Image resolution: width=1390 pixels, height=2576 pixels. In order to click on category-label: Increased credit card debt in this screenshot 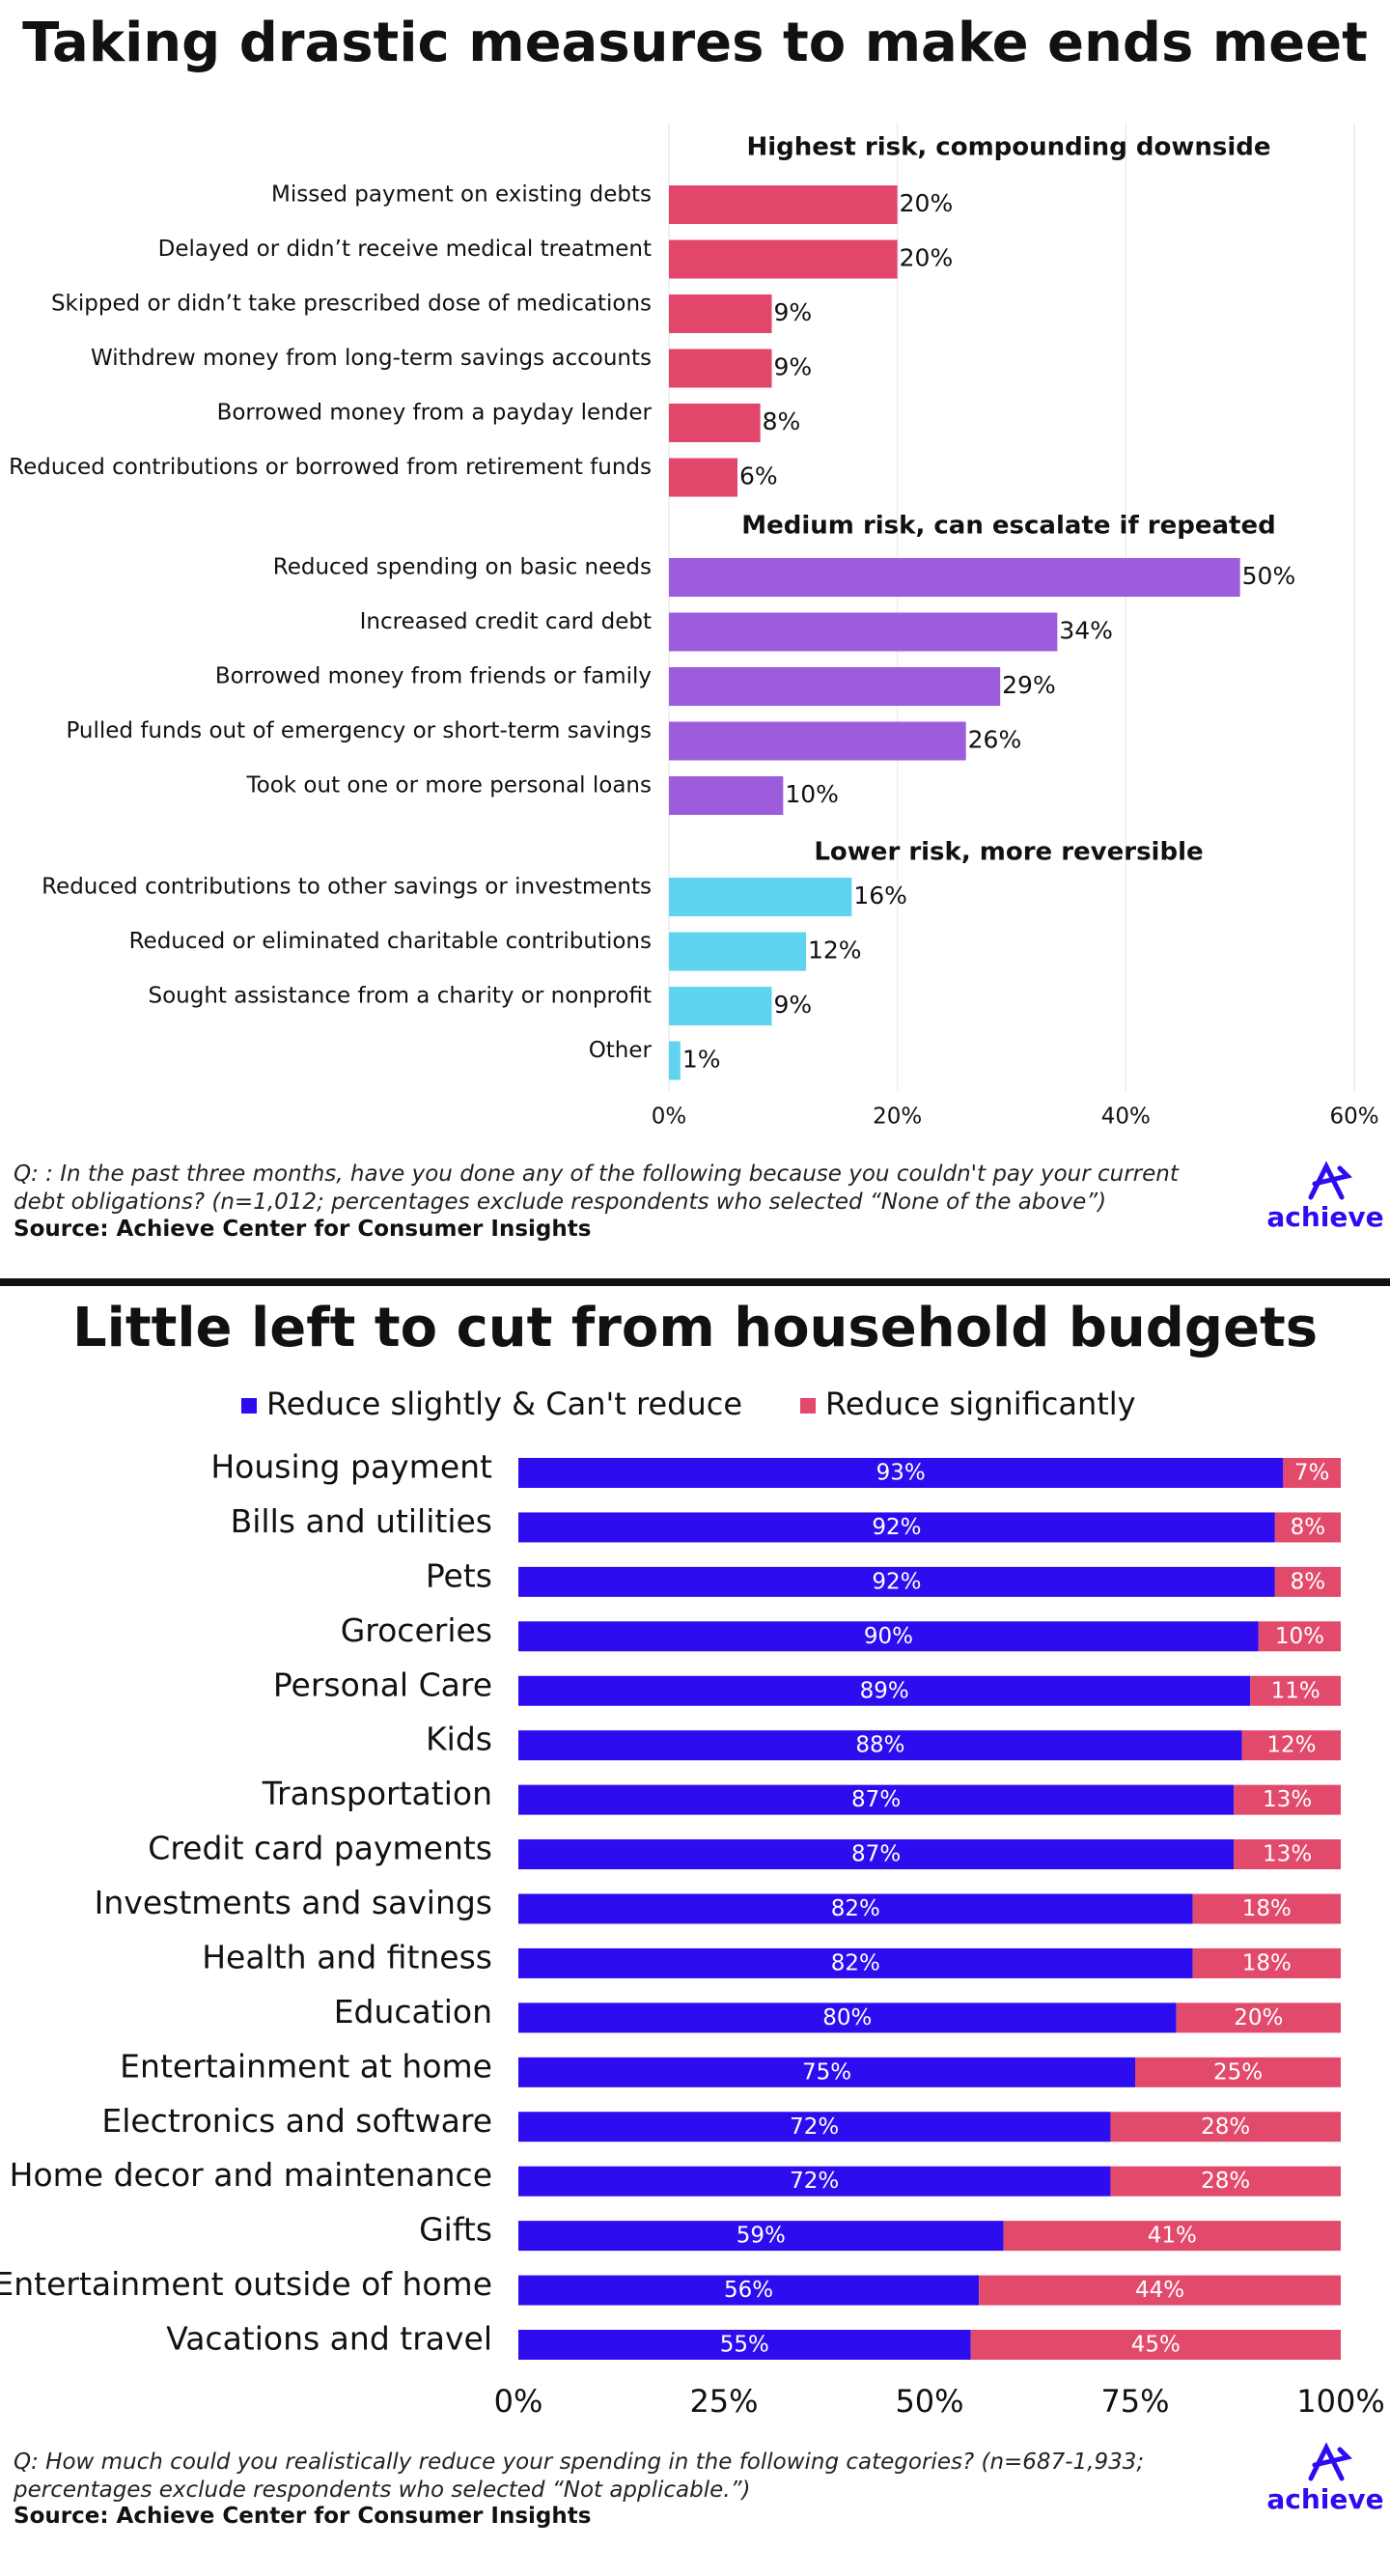, I will do `click(506, 622)`.